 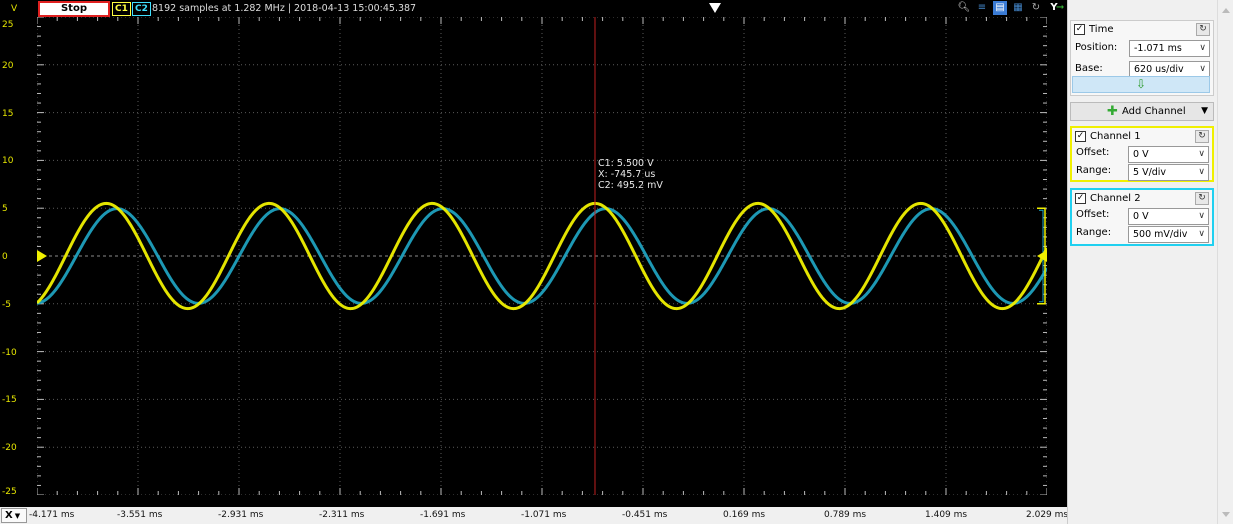 What do you see at coordinates (8, 65) in the screenshot?
I see `y-tick-label: 20` at bounding box center [8, 65].